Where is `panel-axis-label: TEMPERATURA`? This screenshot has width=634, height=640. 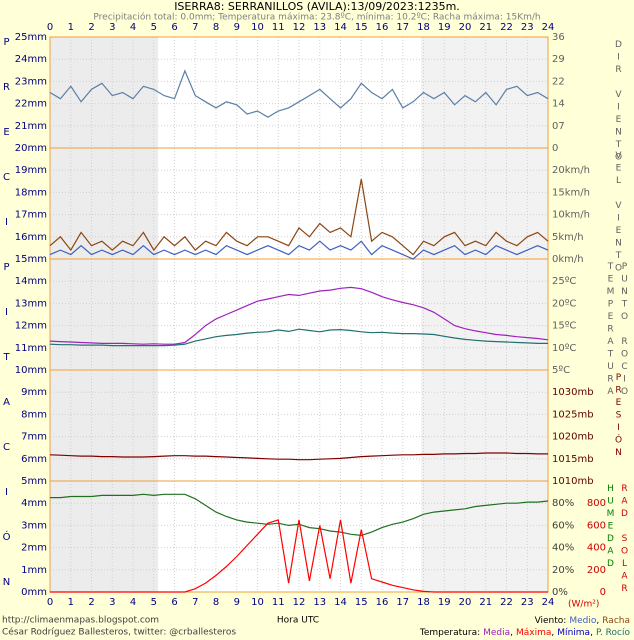
panel-axis-label: TEMPERATURA is located at coordinates (611, 331).